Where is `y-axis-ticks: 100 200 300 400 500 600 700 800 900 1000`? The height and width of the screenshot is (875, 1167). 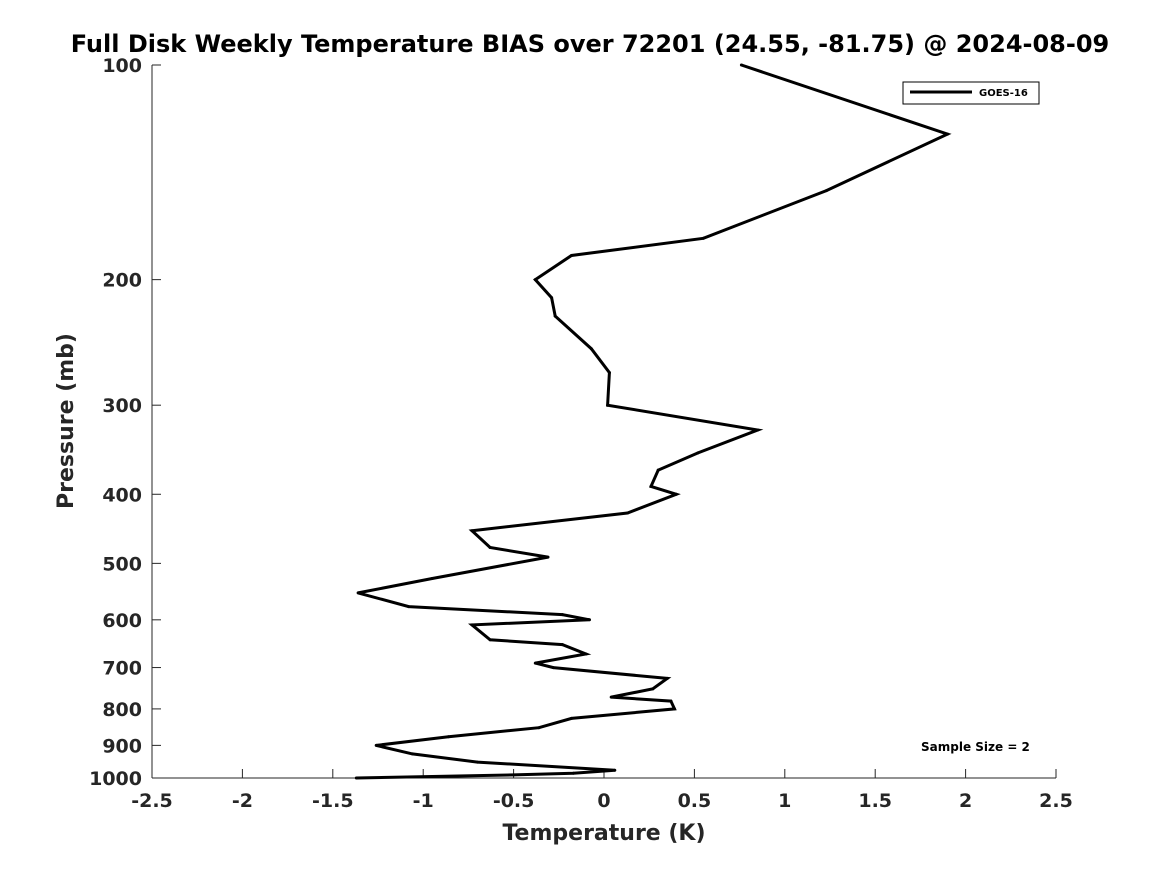
y-axis-ticks: 100 200 300 400 500 600 700 800 900 1000 is located at coordinates (125, 422).